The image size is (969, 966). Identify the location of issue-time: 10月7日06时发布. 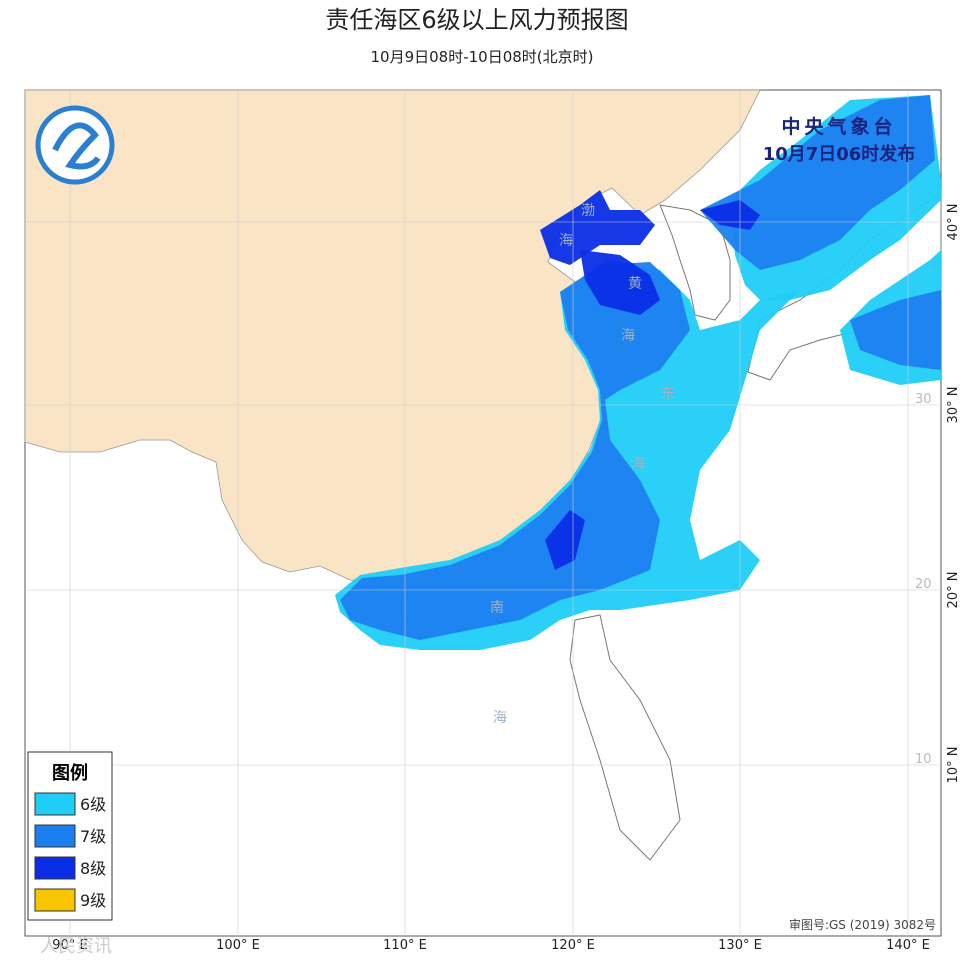
(839, 154).